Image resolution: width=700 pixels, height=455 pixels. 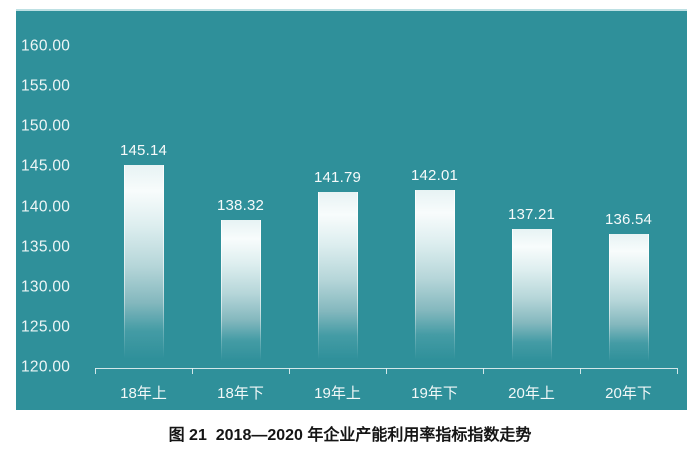 What do you see at coordinates (46, 167) in the screenshot?
I see `y-tick-label: 145.00` at bounding box center [46, 167].